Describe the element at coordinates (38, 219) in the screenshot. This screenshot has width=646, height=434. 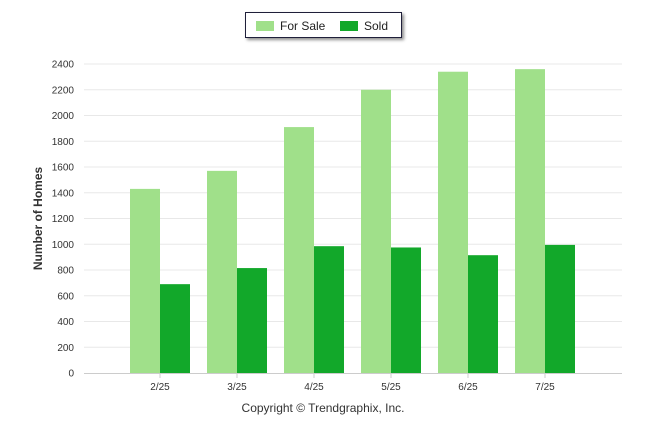
I see `y-axis-label: Number of Homes` at that location.